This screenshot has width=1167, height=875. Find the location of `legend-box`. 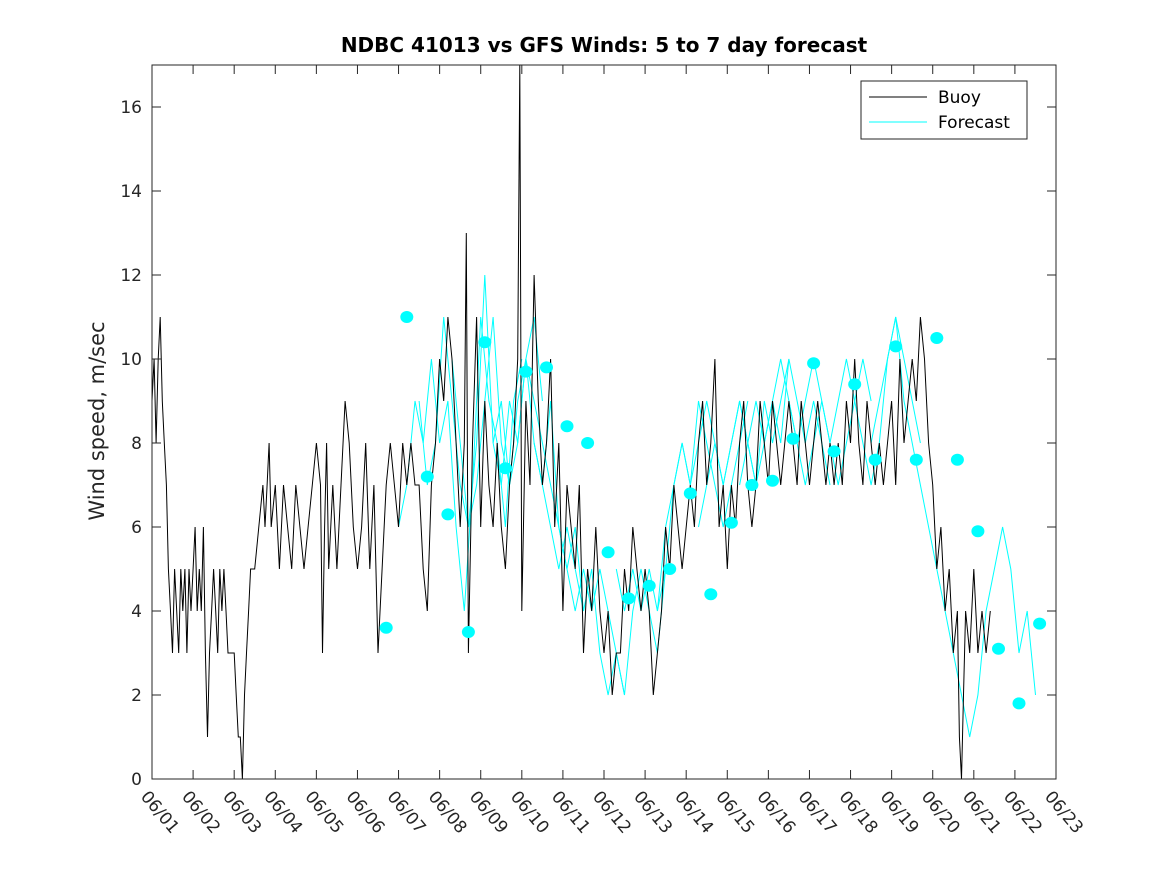

legend-box is located at coordinates (944, 110).